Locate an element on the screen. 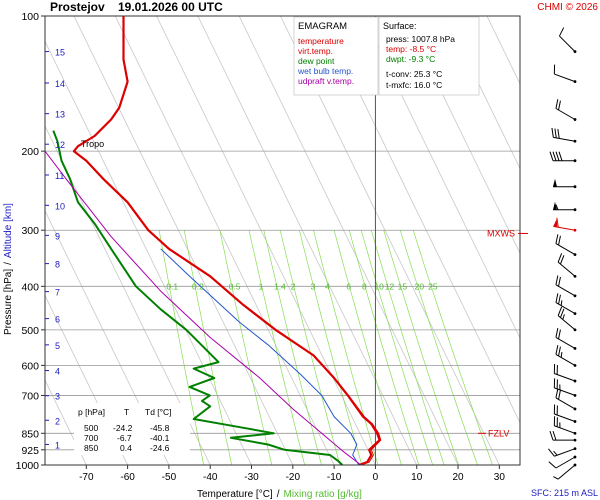 The width and height of the screenshot is (600, 500). mixing-ratio-label: 0.2 is located at coordinates (198, 286).